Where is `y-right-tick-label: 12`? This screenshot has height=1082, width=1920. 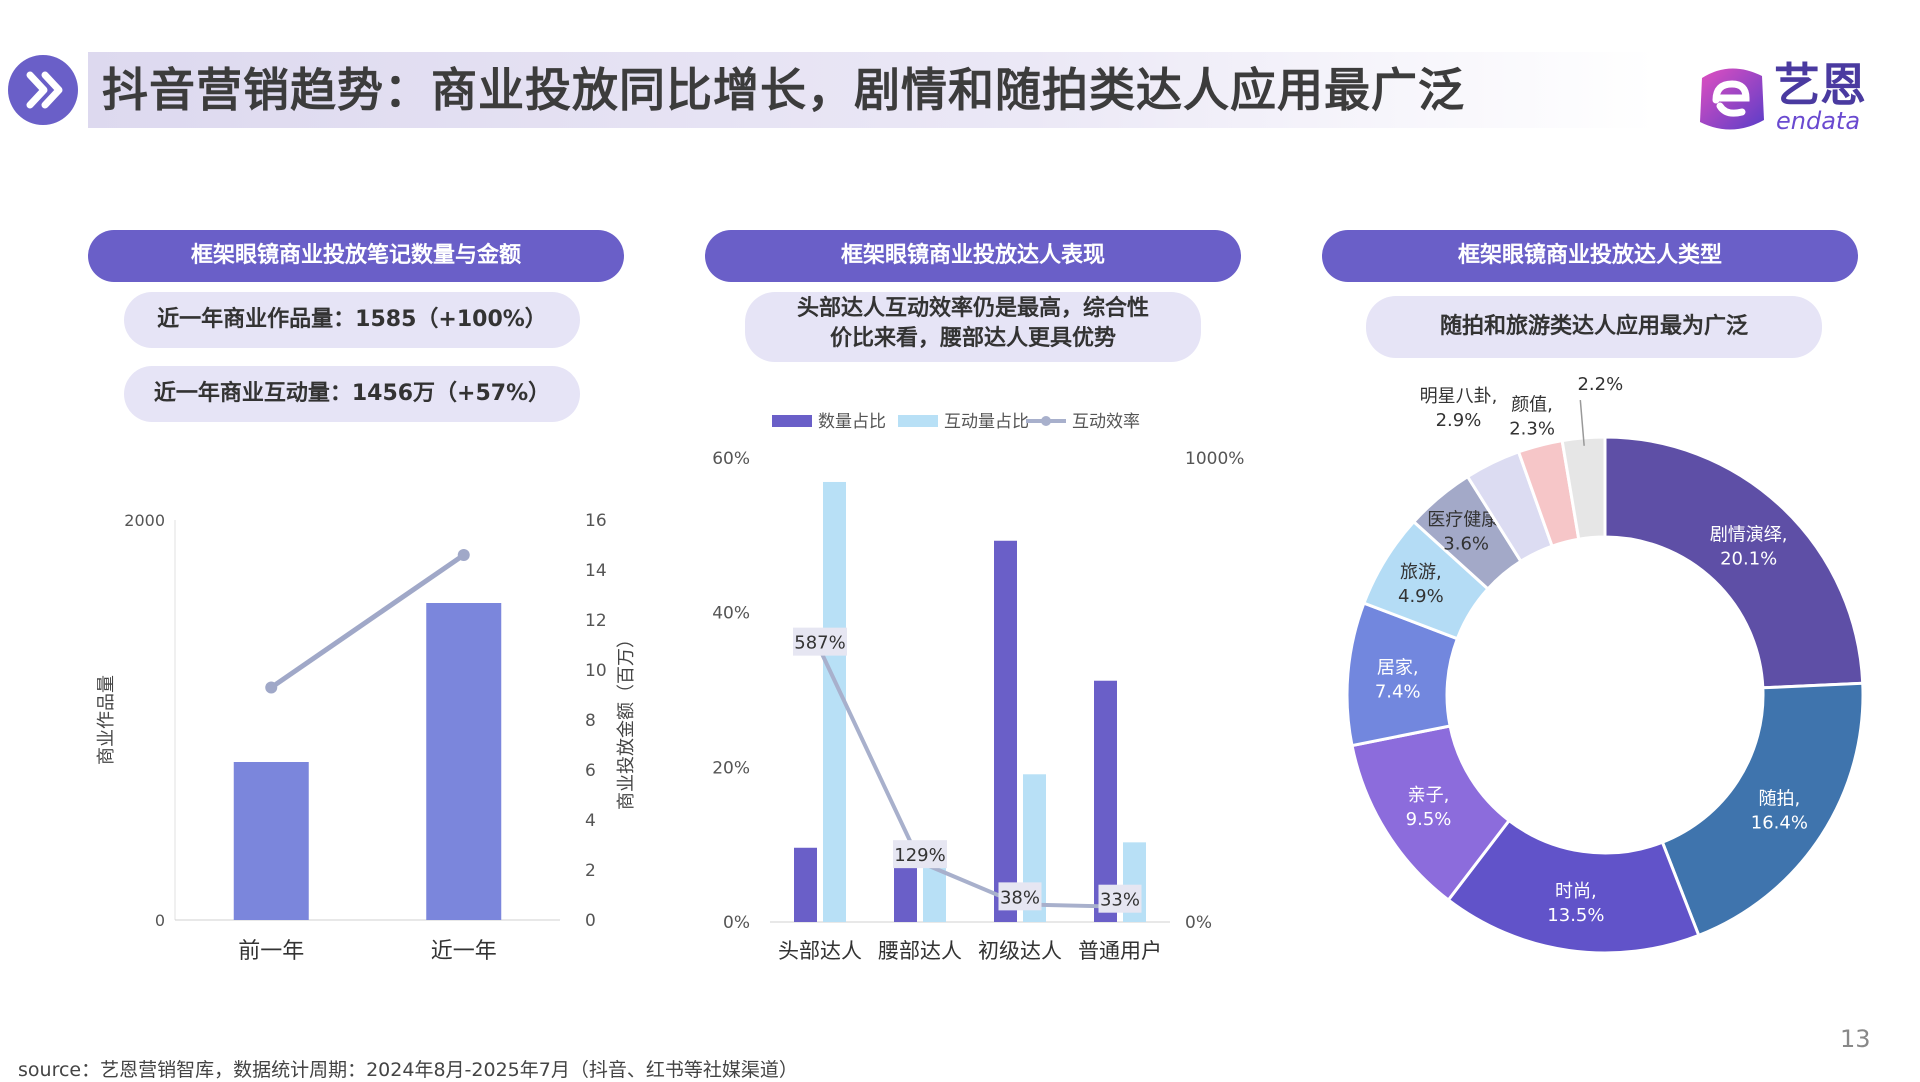
y-right-tick-label: 12 is located at coordinates (596, 621).